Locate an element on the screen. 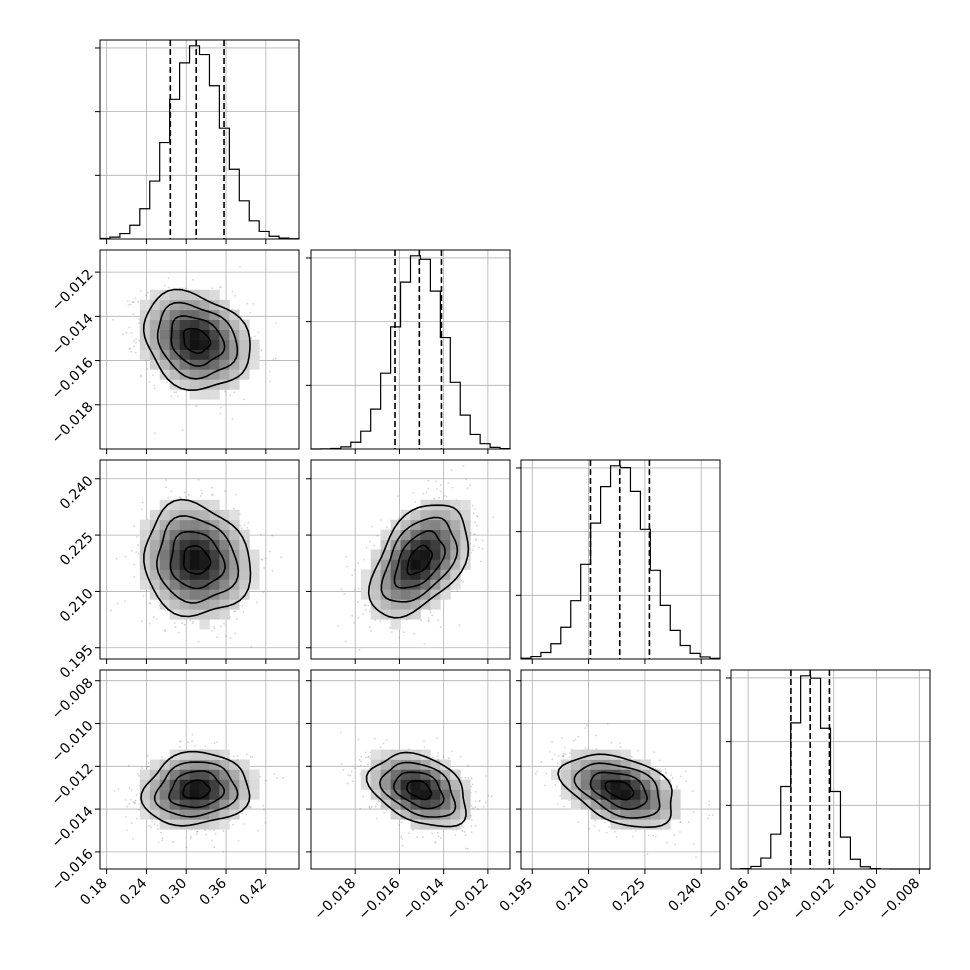  y-tick-label: 0.210 is located at coordinates (77, 606).